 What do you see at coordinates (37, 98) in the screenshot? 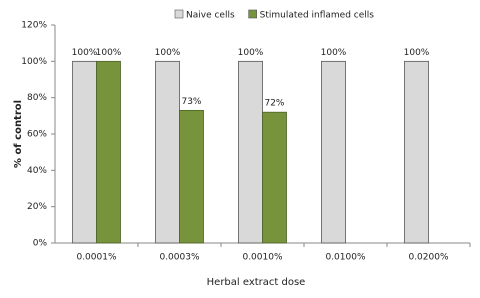
I see `y-tick-label: 80%` at bounding box center [37, 98].